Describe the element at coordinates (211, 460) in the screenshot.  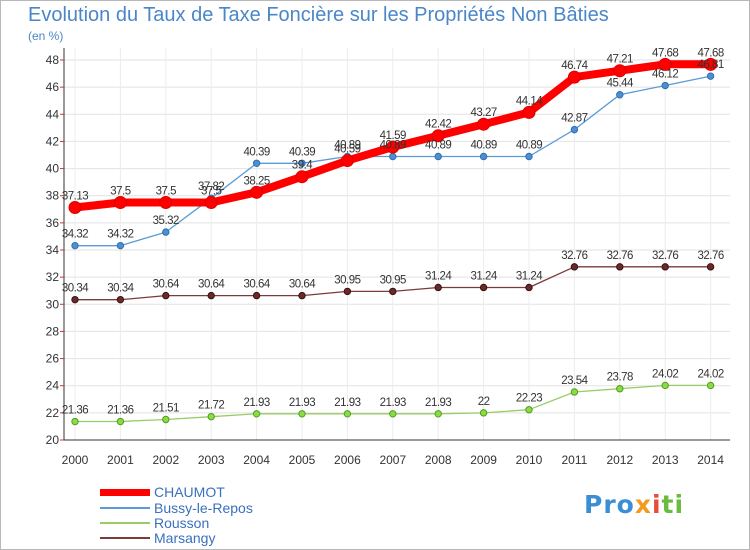
I see `x-tick-label: 2003` at that location.